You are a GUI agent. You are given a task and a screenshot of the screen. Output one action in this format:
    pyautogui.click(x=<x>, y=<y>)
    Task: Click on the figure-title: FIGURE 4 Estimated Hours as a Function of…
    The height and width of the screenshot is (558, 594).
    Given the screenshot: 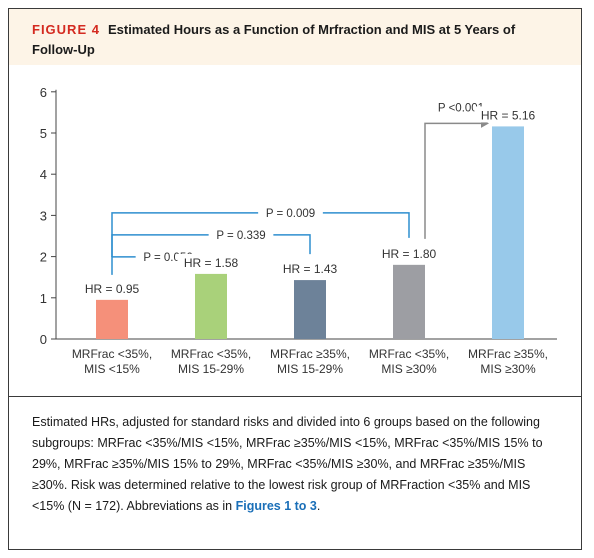 What is the action you would take?
    pyautogui.click(x=292, y=40)
    